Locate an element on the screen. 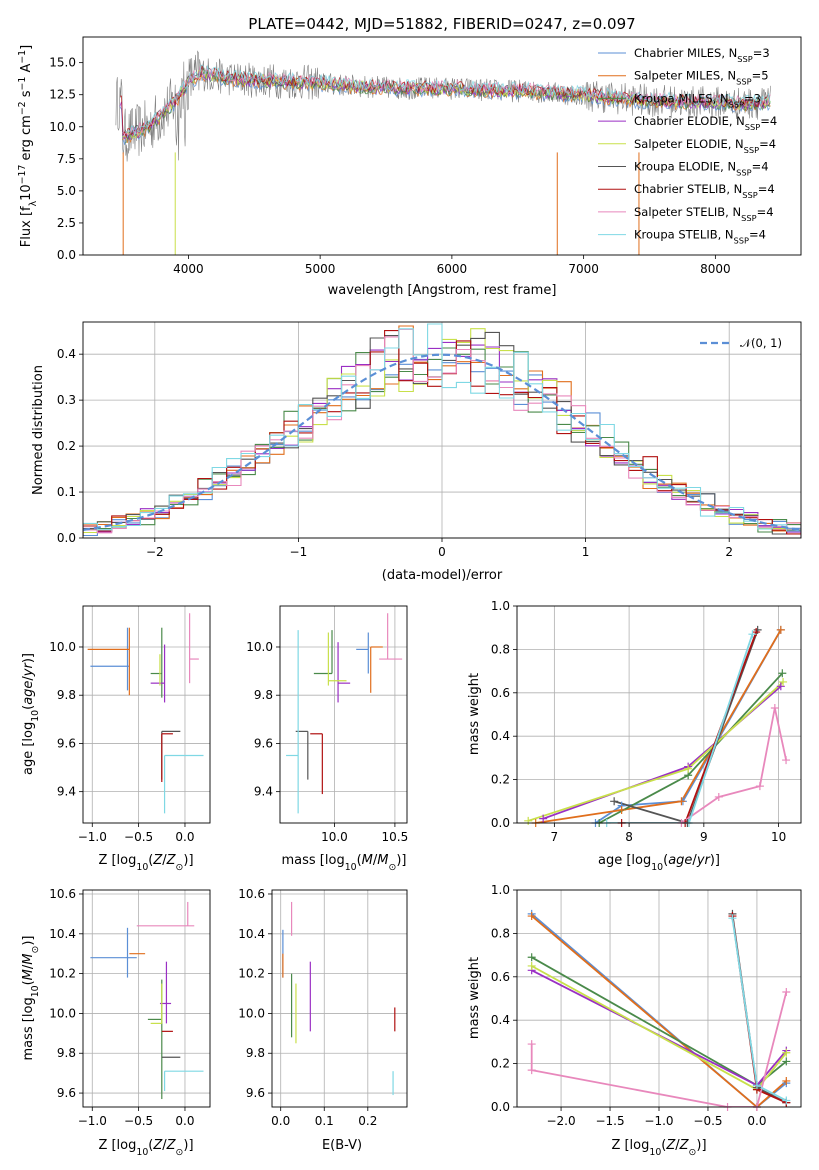 The width and height of the screenshot is (819, 1170). weight-vs-z-ylabel: mass weight is located at coordinates (474, 998).